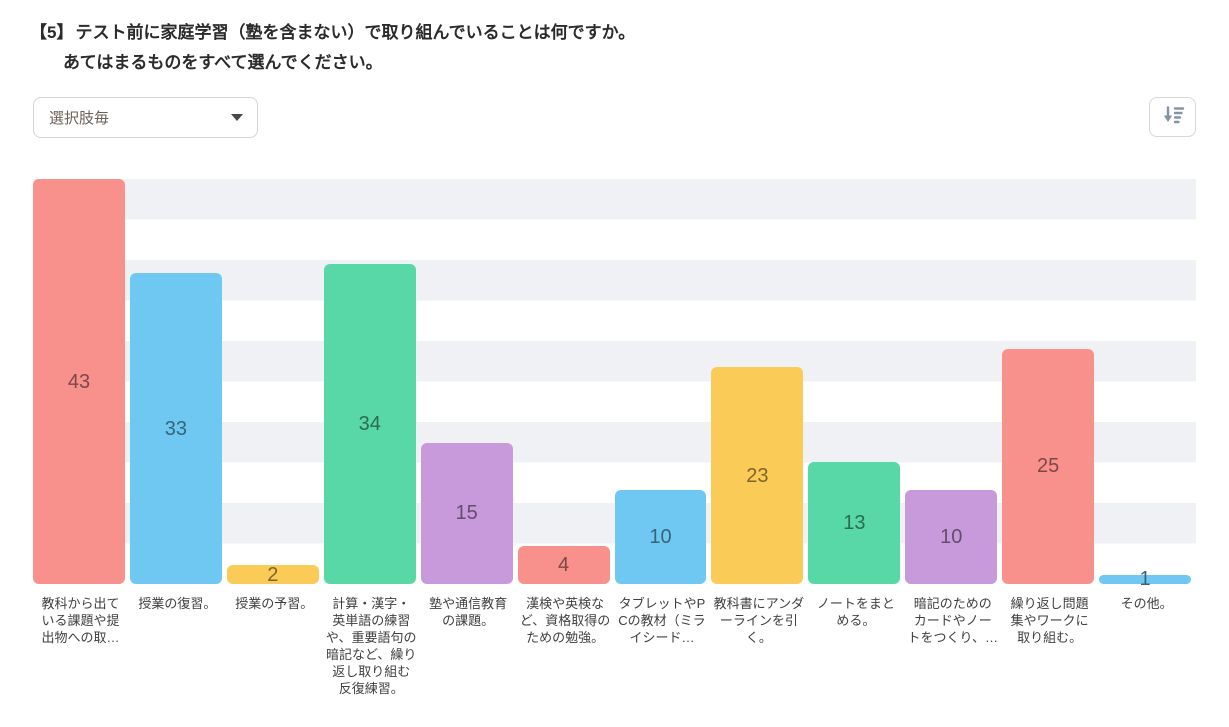  I want to click on sort-descending-icon, so click(1173, 117).